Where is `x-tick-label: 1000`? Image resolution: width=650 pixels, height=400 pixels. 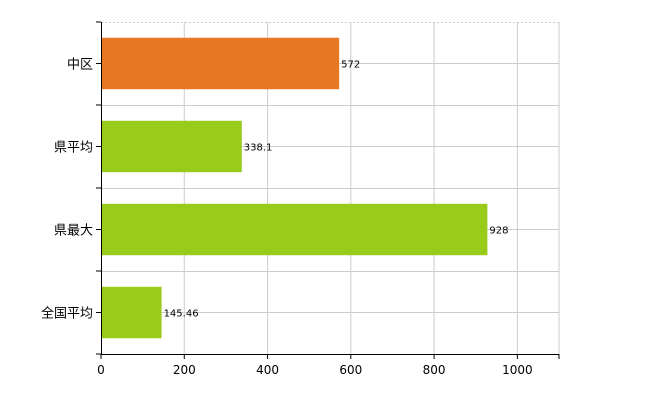 x-tick-label: 1000 is located at coordinates (517, 370).